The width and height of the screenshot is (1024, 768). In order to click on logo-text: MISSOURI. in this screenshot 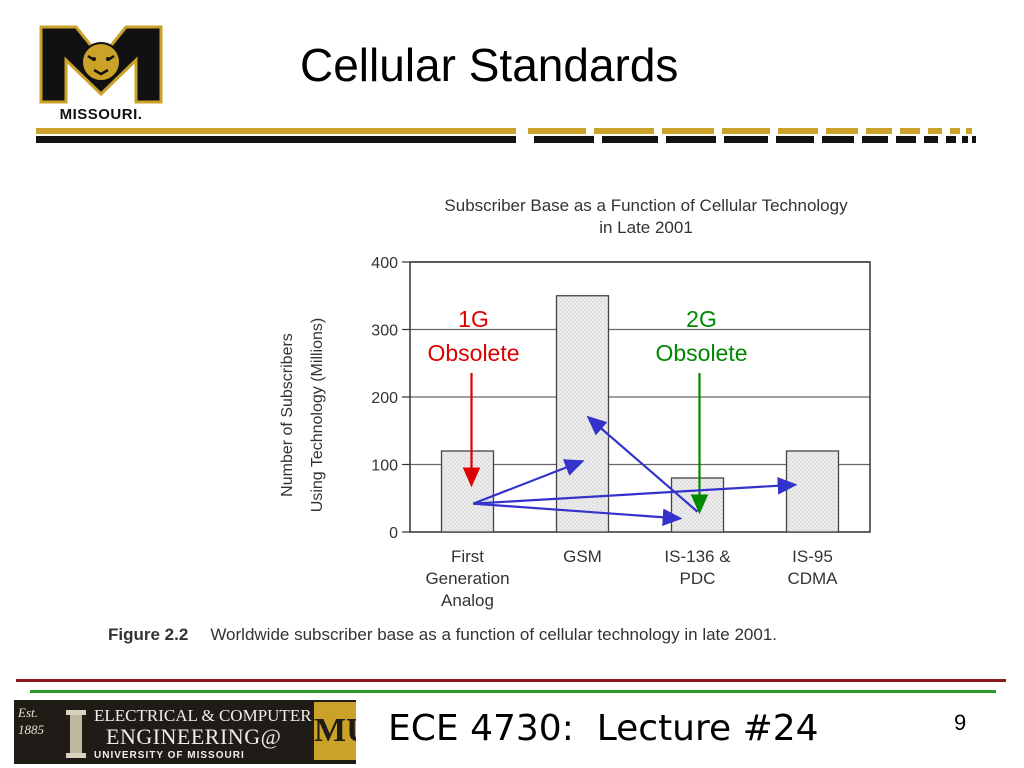, I will do `click(101, 114)`.